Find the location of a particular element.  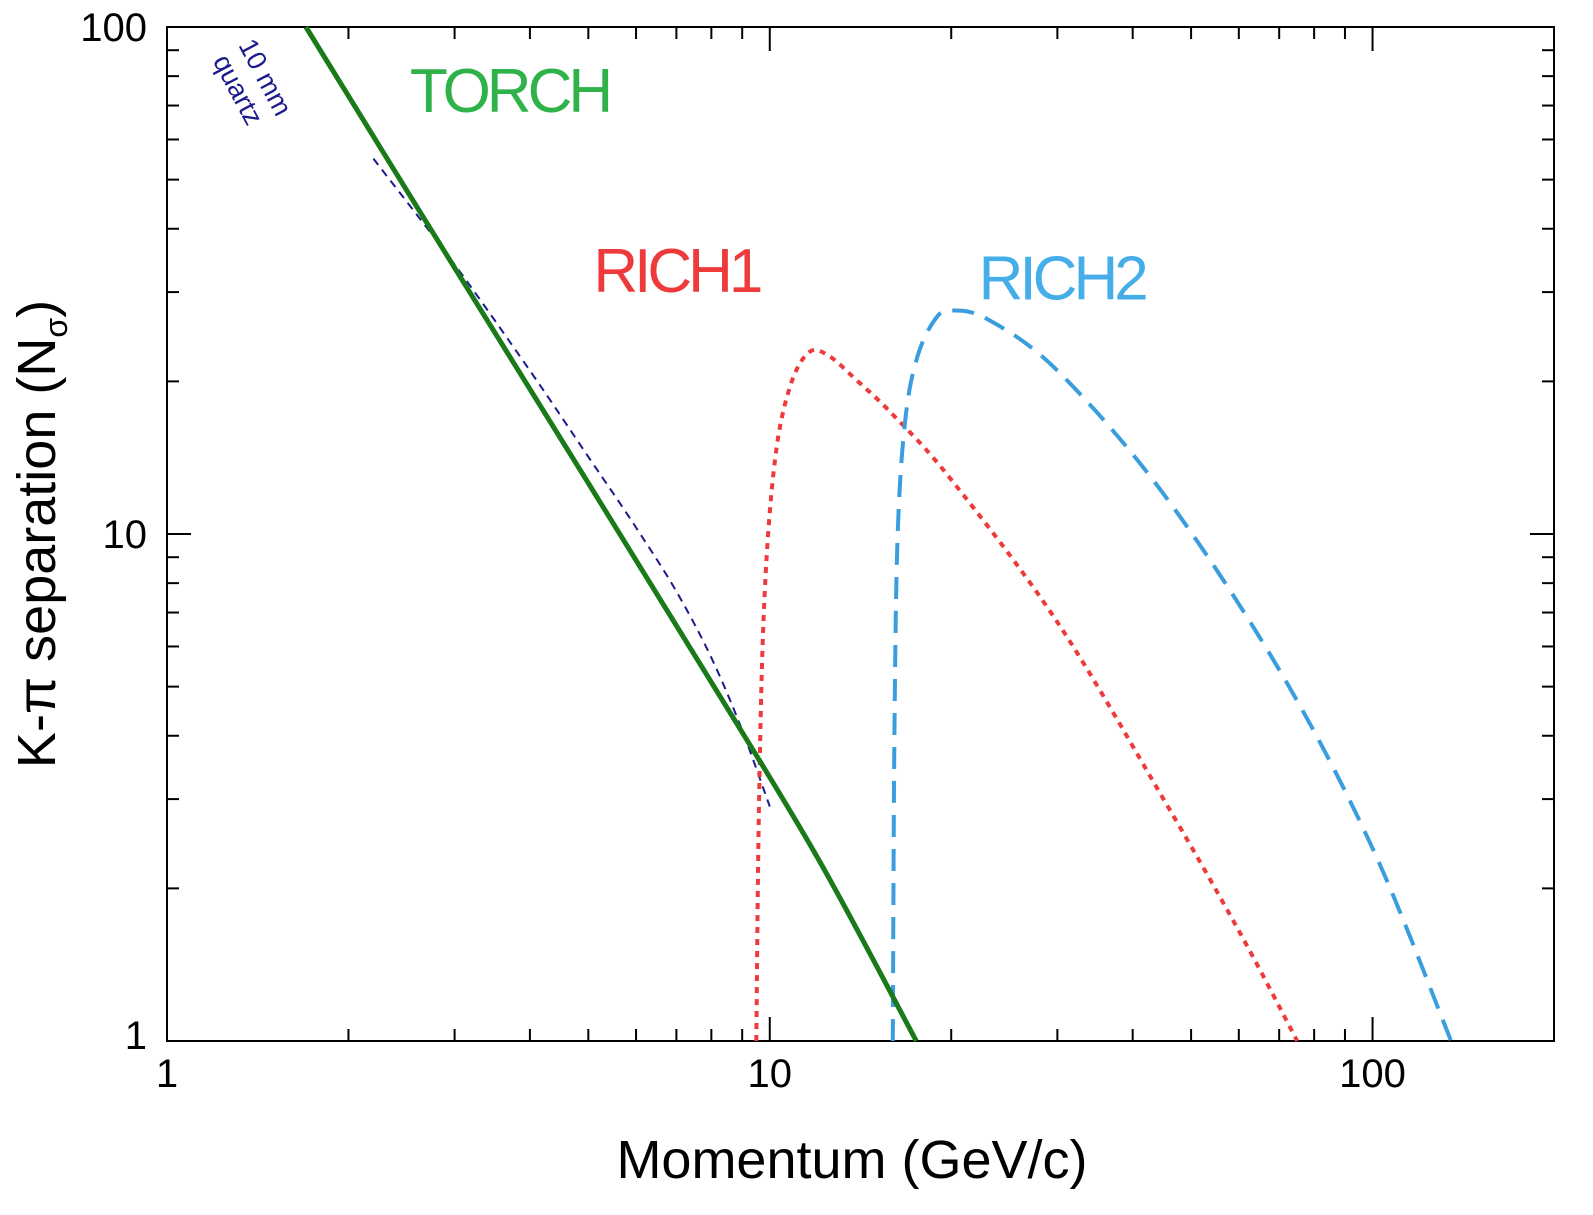

series-labels: TORCH RICH1 RICH2 is located at coordinates (780, 185).